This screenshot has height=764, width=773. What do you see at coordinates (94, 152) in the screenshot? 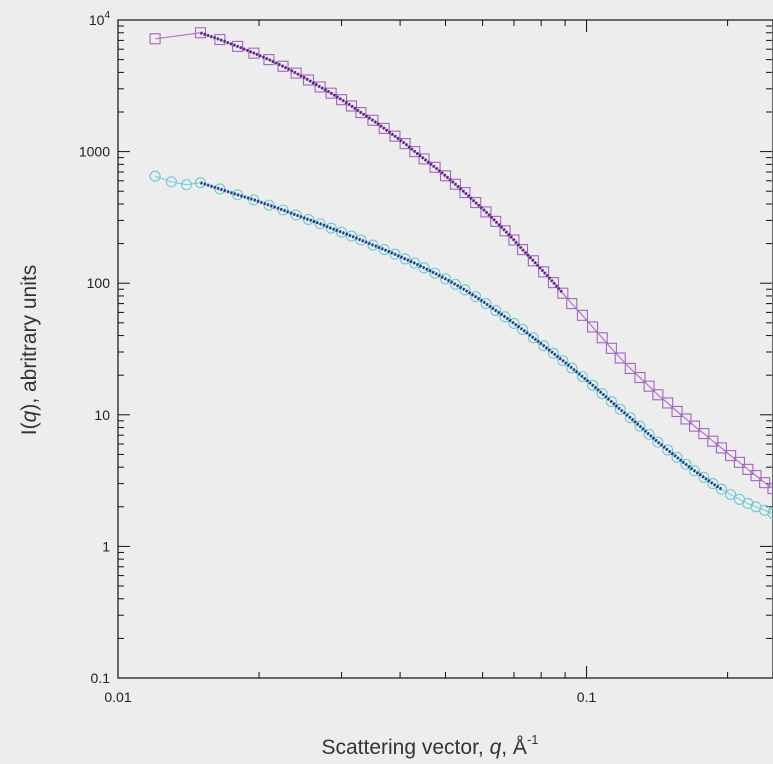
I see `y-tick-label: 1000` at bounding box center [94, 152].